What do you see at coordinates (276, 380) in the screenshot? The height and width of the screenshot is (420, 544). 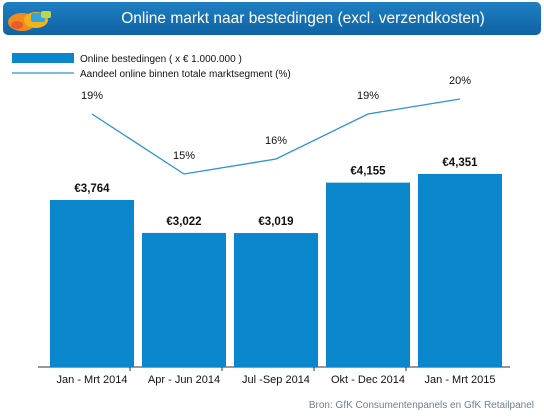 I see `x-tick-label: Jul -Sep 2014` at bounding box center [276, 380].